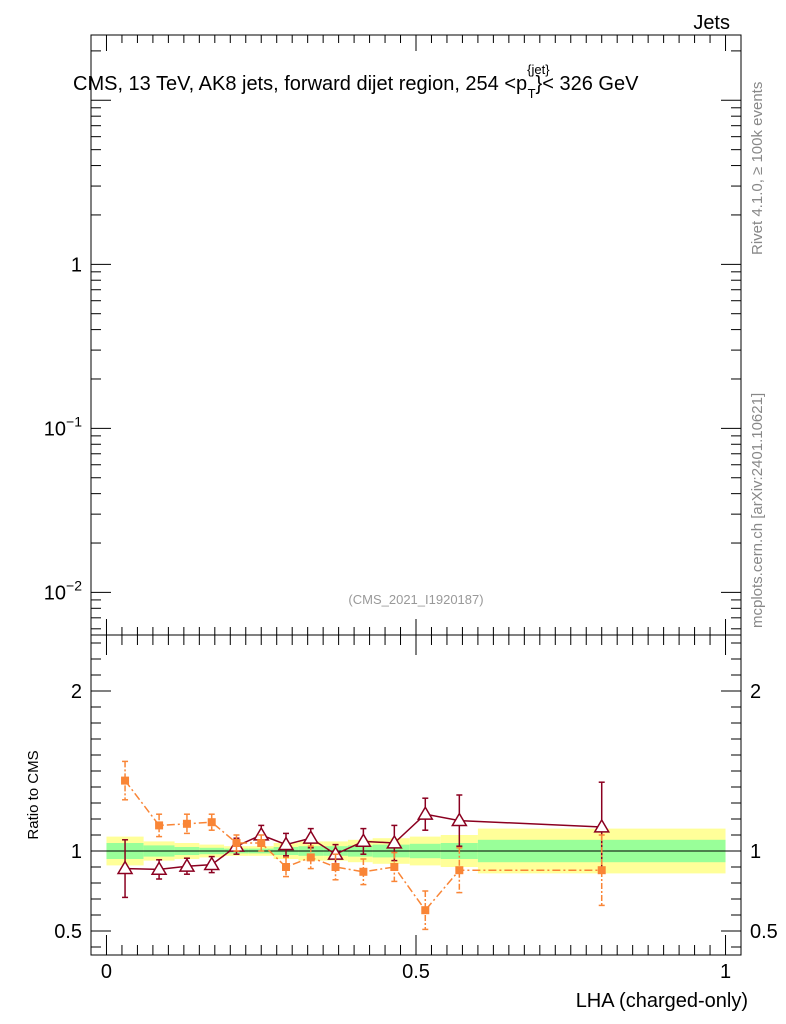 The width and height of the screenshot is (786, 1024). I want to click on ratio-y-axis-title: Ratio to CMS, so click(33, 794).